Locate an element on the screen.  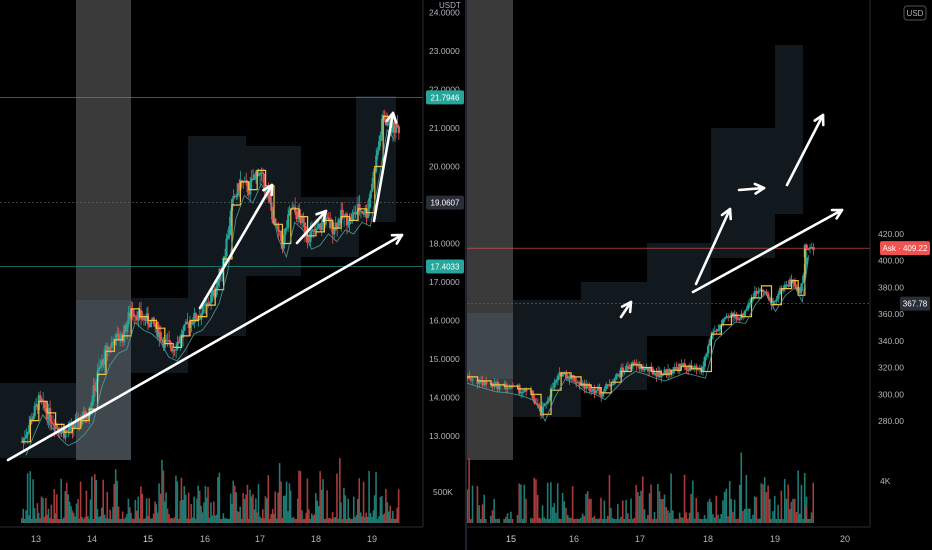
price-badge-label: 19.0607 is located at coordinates (445, 203).